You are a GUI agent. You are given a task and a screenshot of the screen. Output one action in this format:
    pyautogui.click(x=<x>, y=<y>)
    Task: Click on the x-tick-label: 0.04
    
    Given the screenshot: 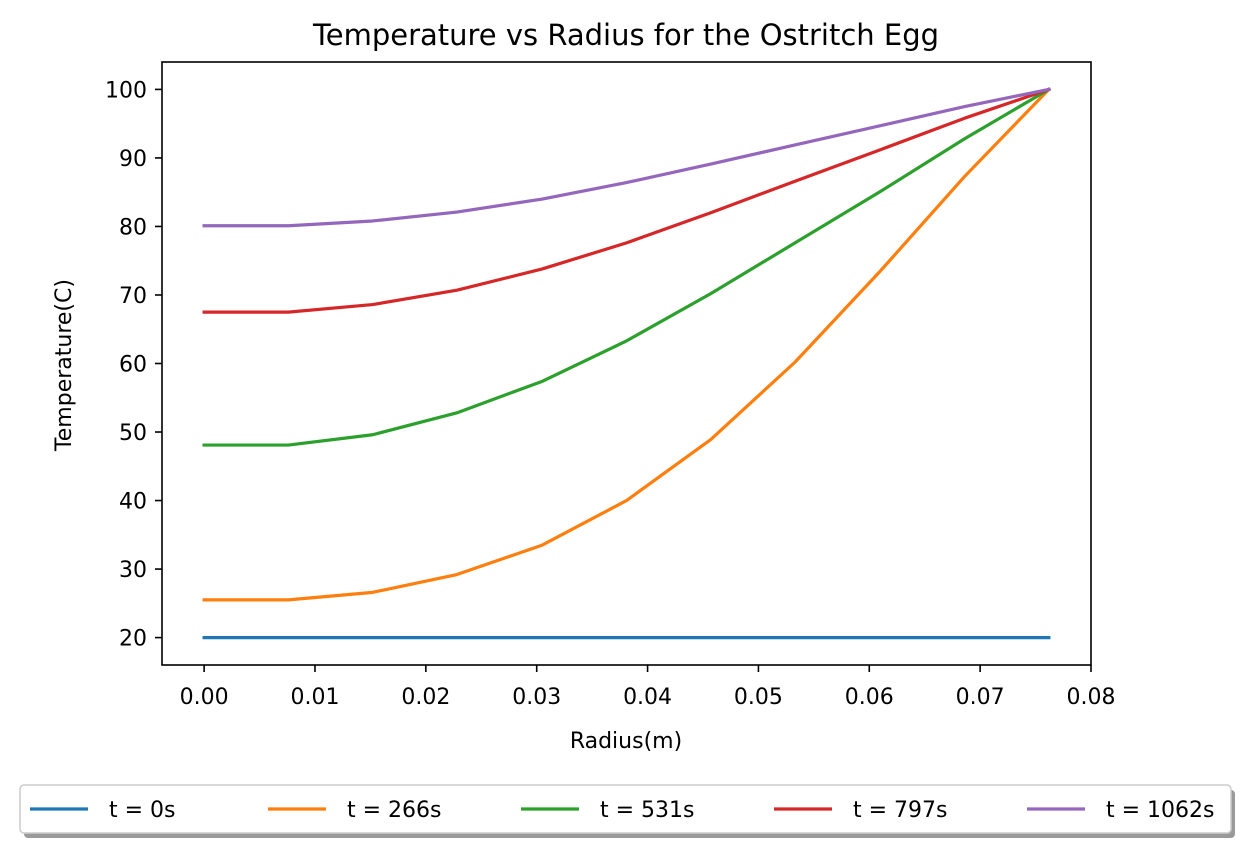 What is the action you would take?
    pyautogui.click(x=647, y=697)
    